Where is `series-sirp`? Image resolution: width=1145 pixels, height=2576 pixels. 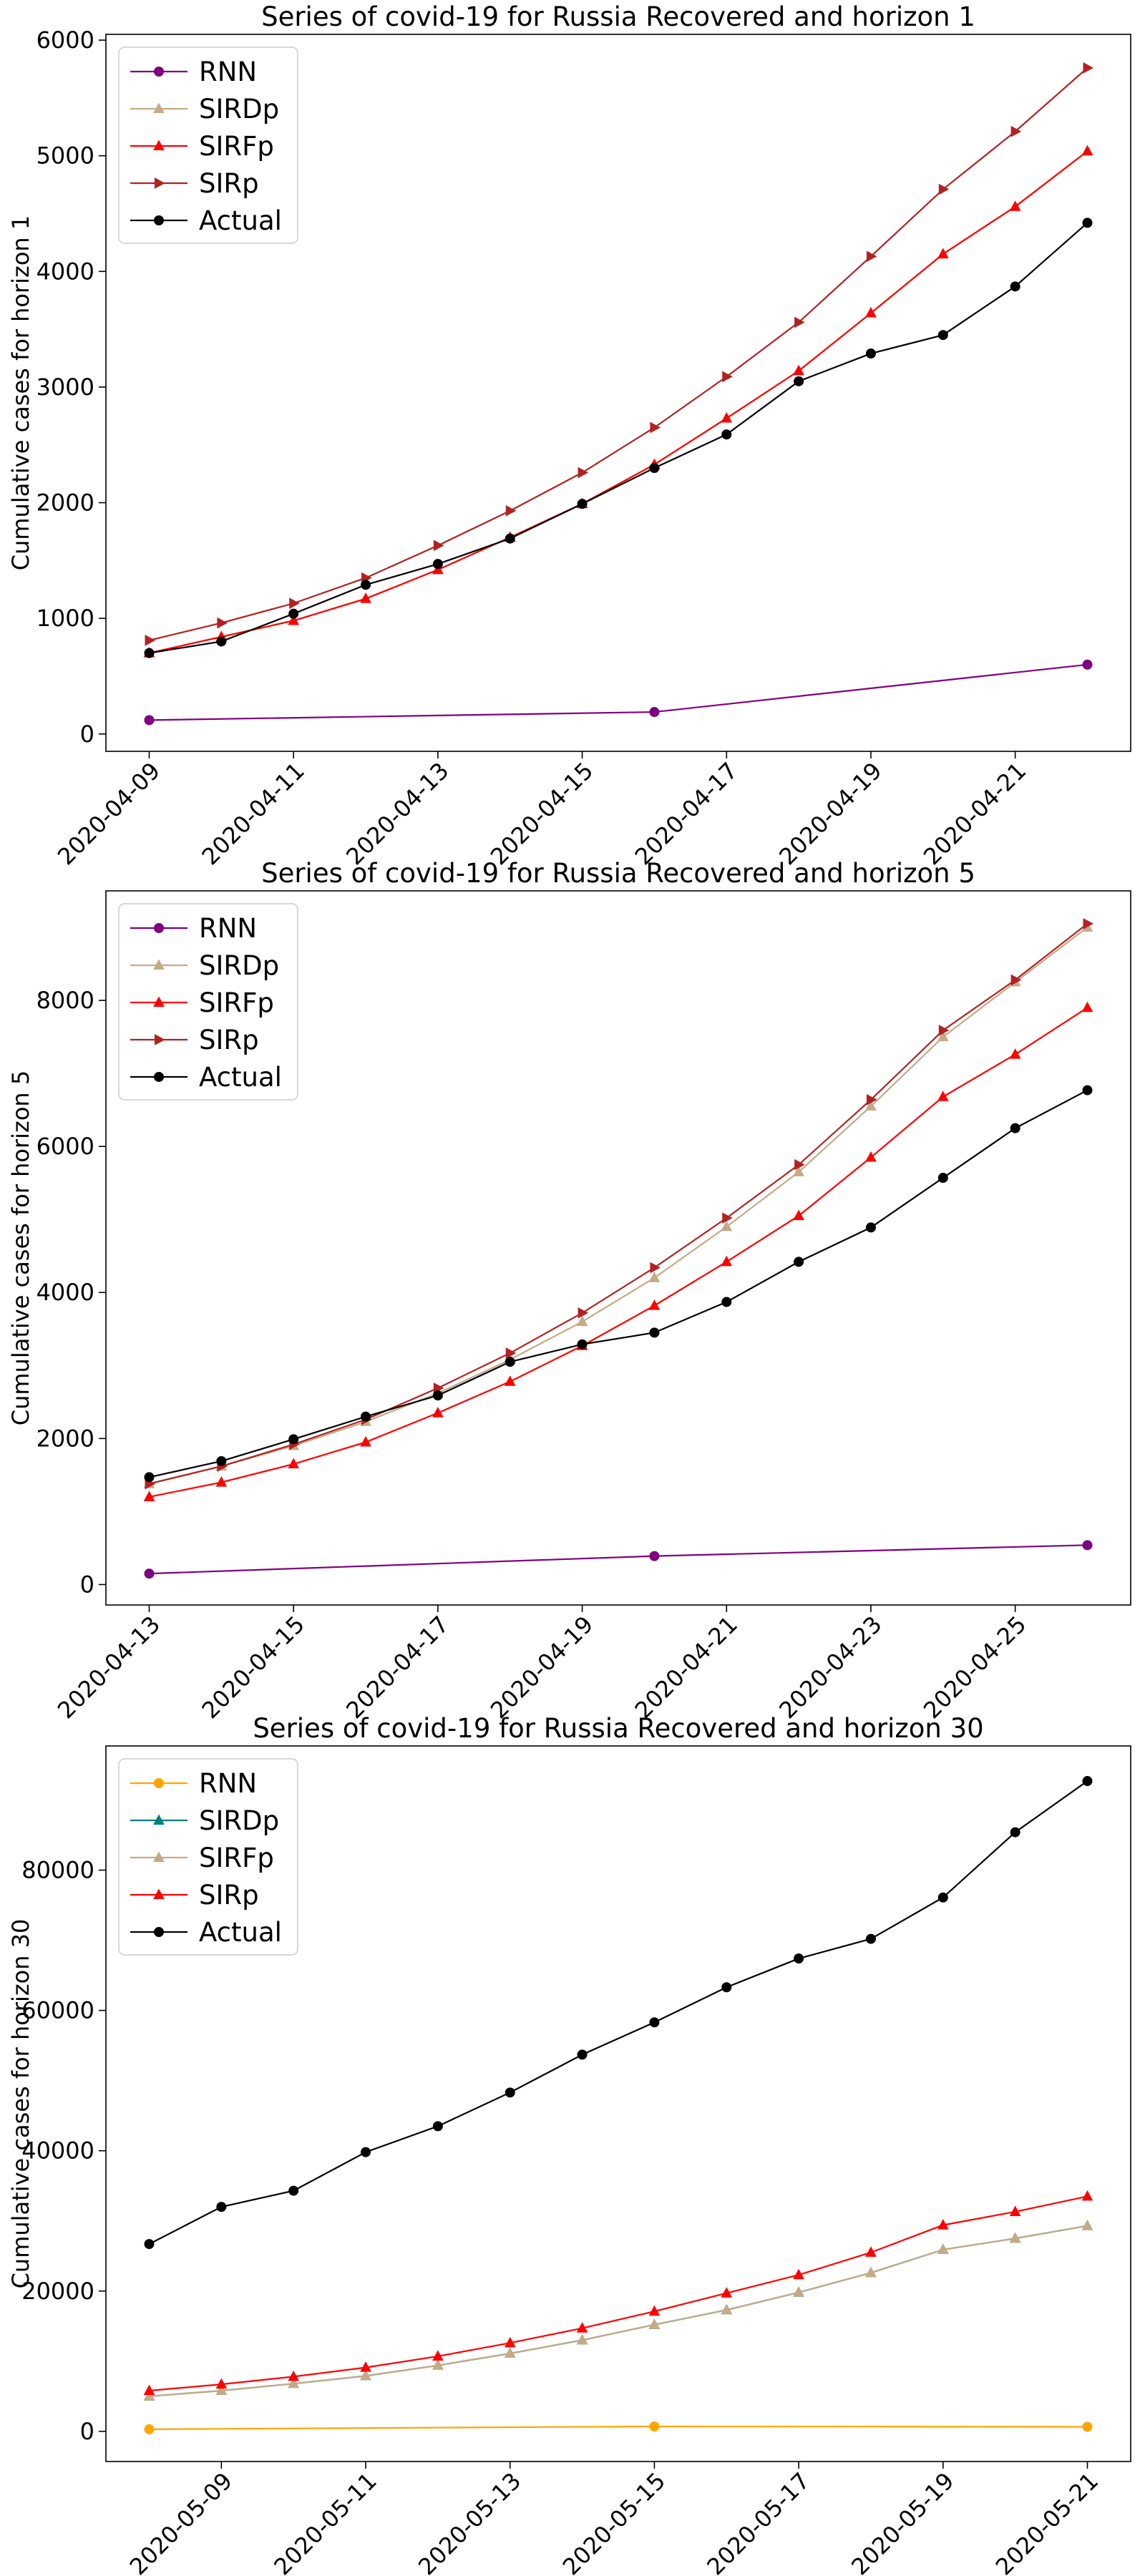 series-sirp is located at coordinates (618, 2292).